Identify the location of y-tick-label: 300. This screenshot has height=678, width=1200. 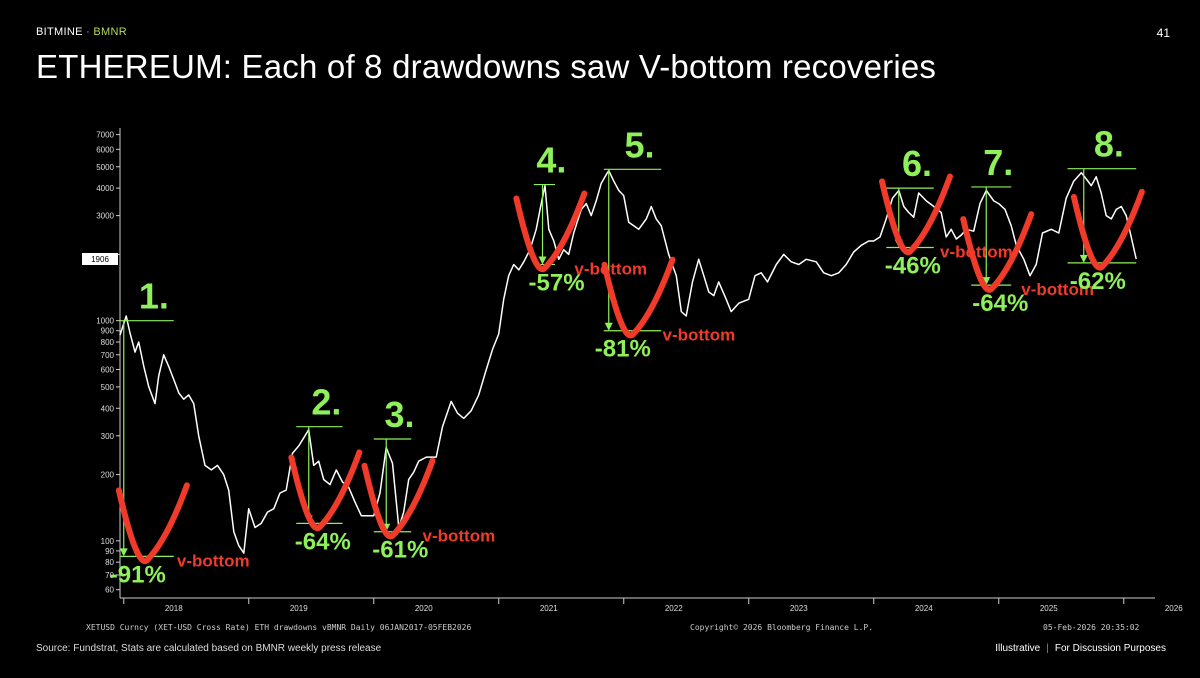
(108, 436).